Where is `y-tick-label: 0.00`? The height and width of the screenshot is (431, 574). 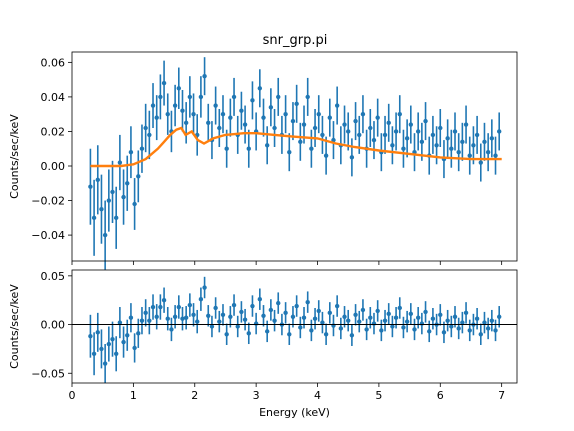
y-tick-label: 0.00 is located at coordinates (53, 325).